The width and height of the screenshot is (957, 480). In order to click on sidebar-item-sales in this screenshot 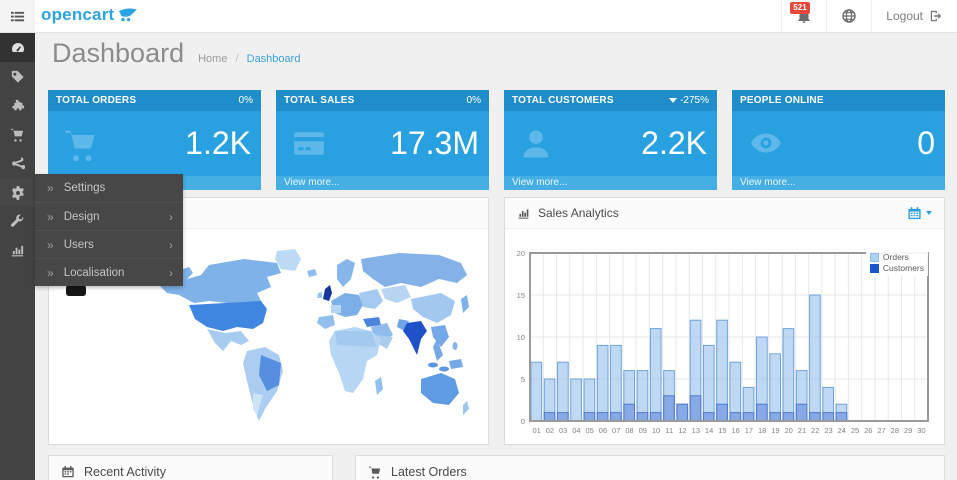, I will do `click(17, 134)`.